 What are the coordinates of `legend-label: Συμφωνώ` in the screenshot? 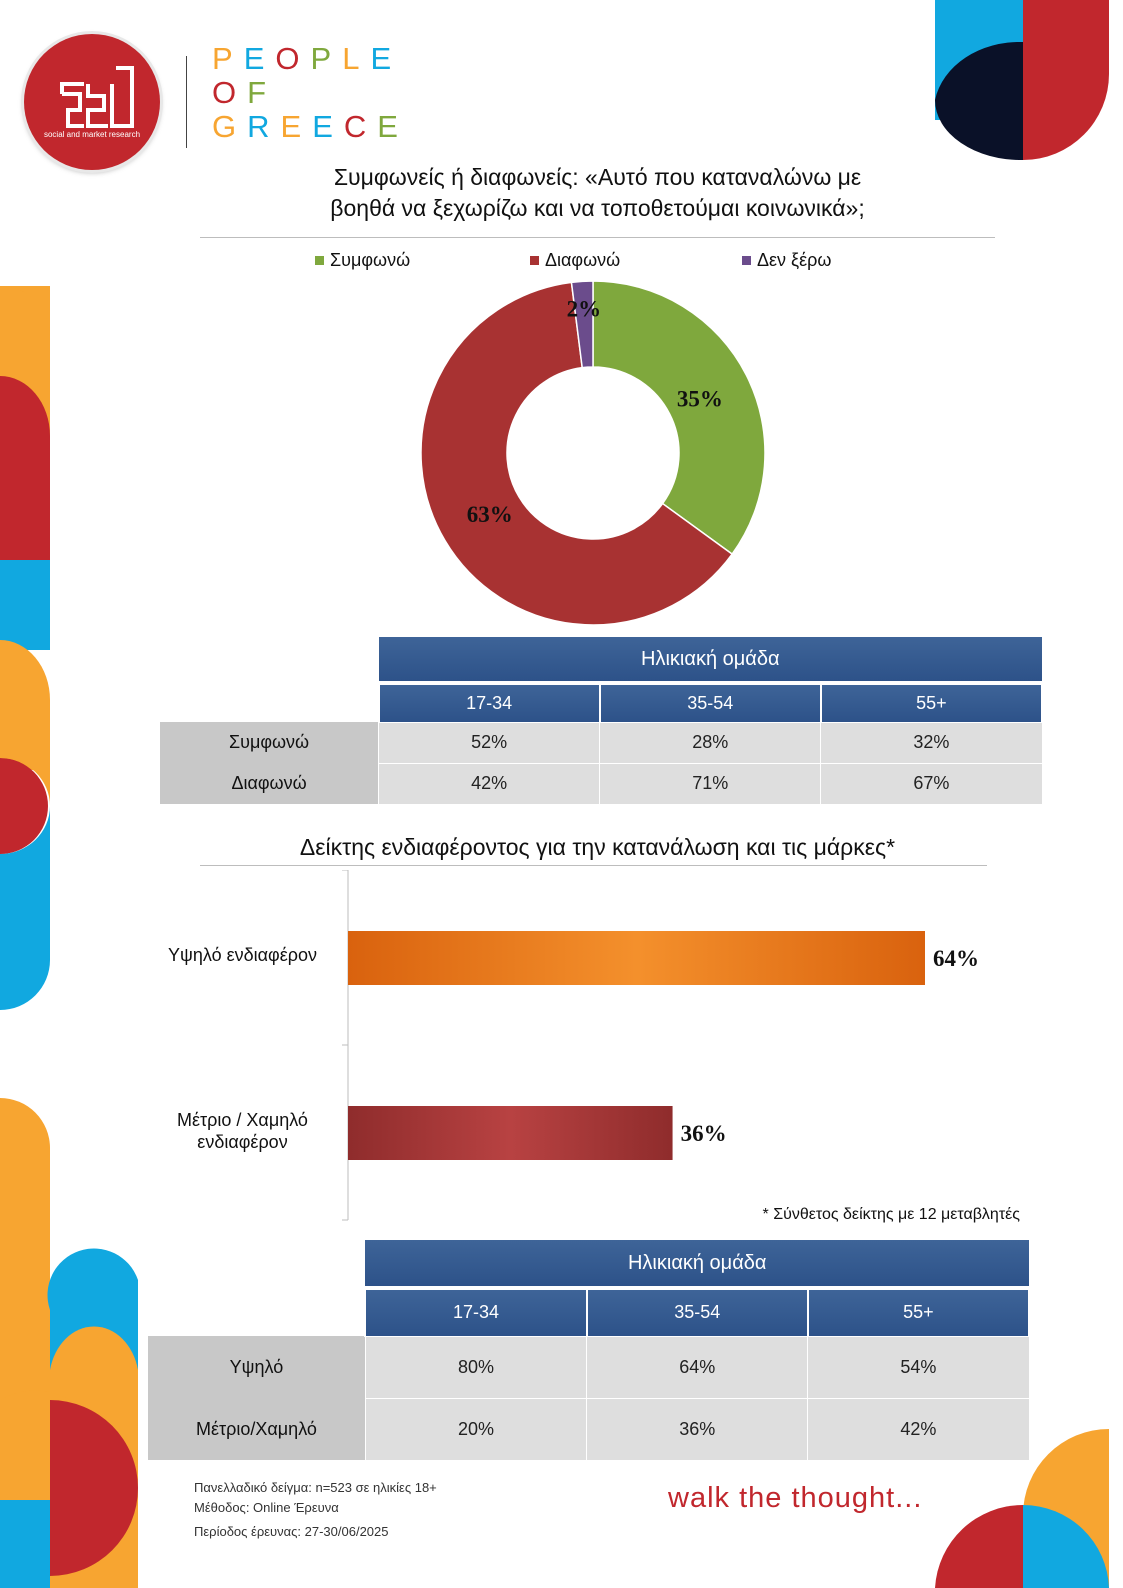 It's located at (370, 260).